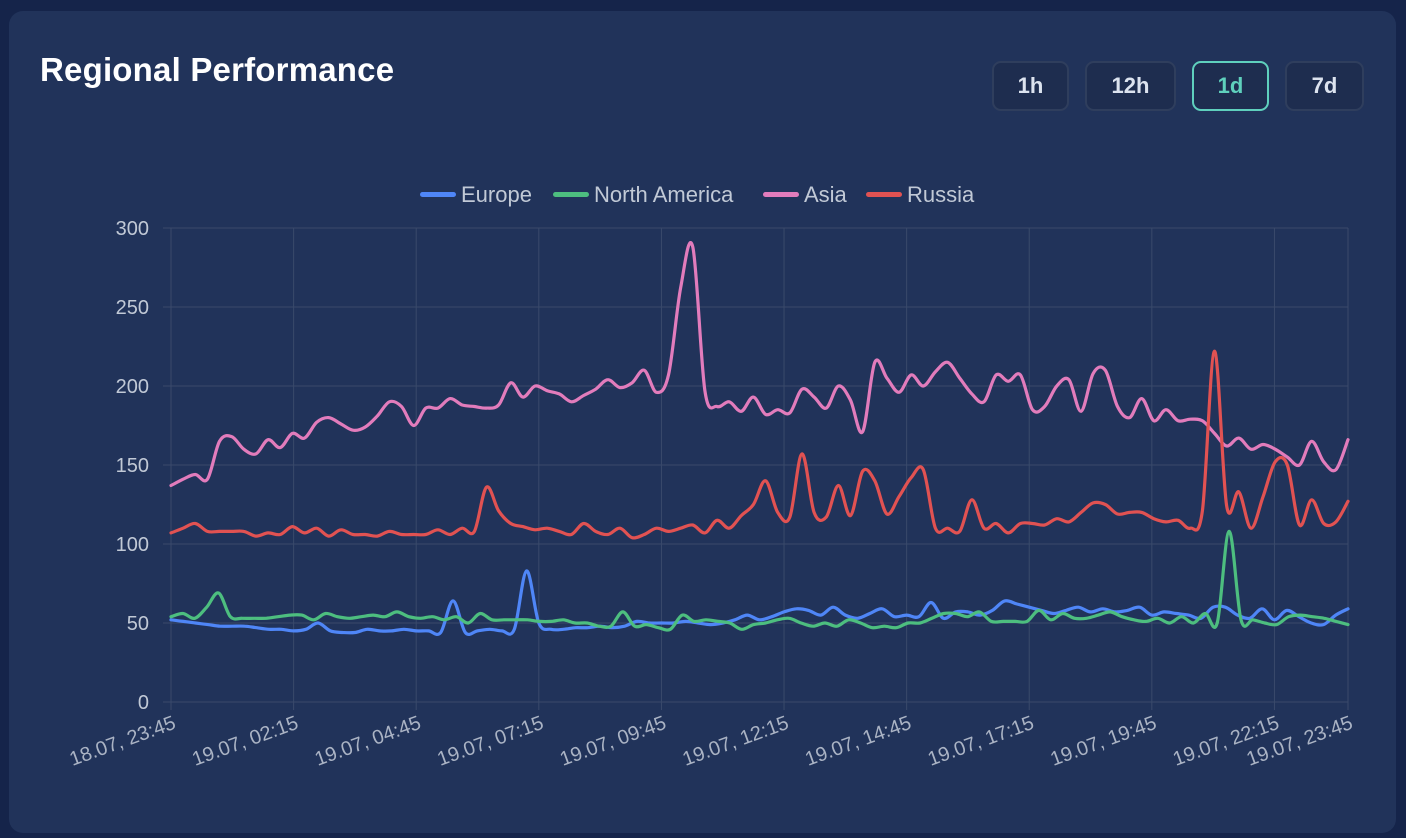 The image size is (1406, 838). I want to click on legend-label: North America, so click(664, 194).